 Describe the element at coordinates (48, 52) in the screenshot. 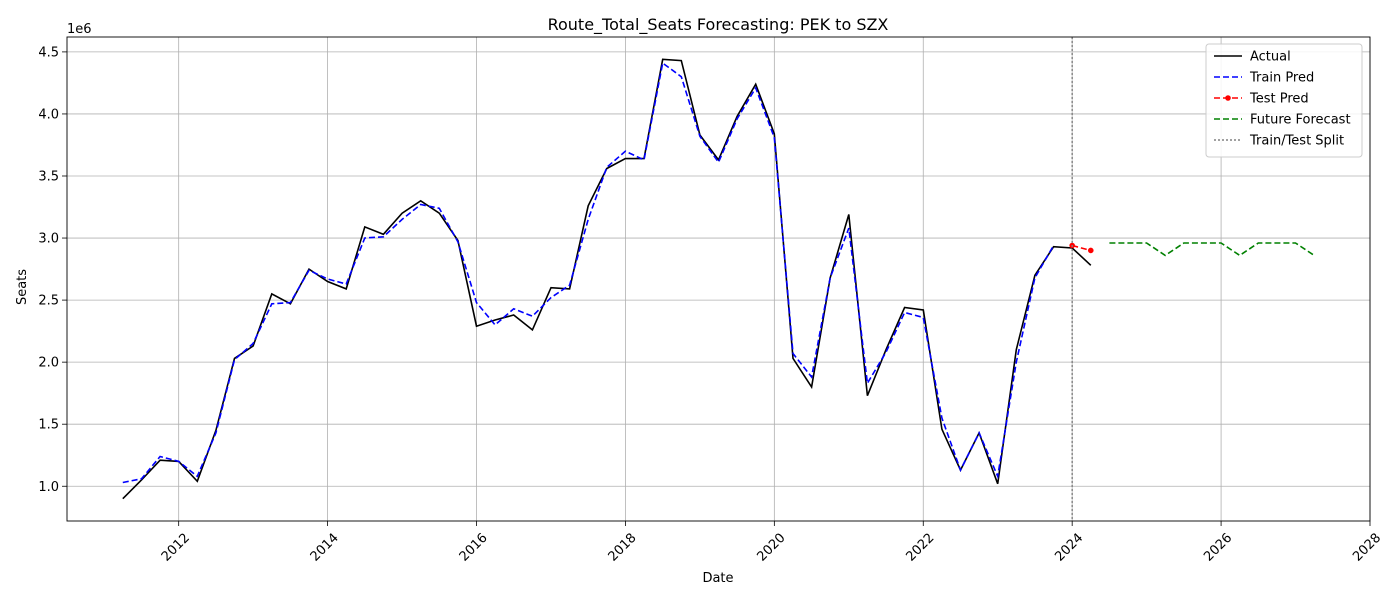

I see `y-tick-label-4.5: 4.5` at that location.